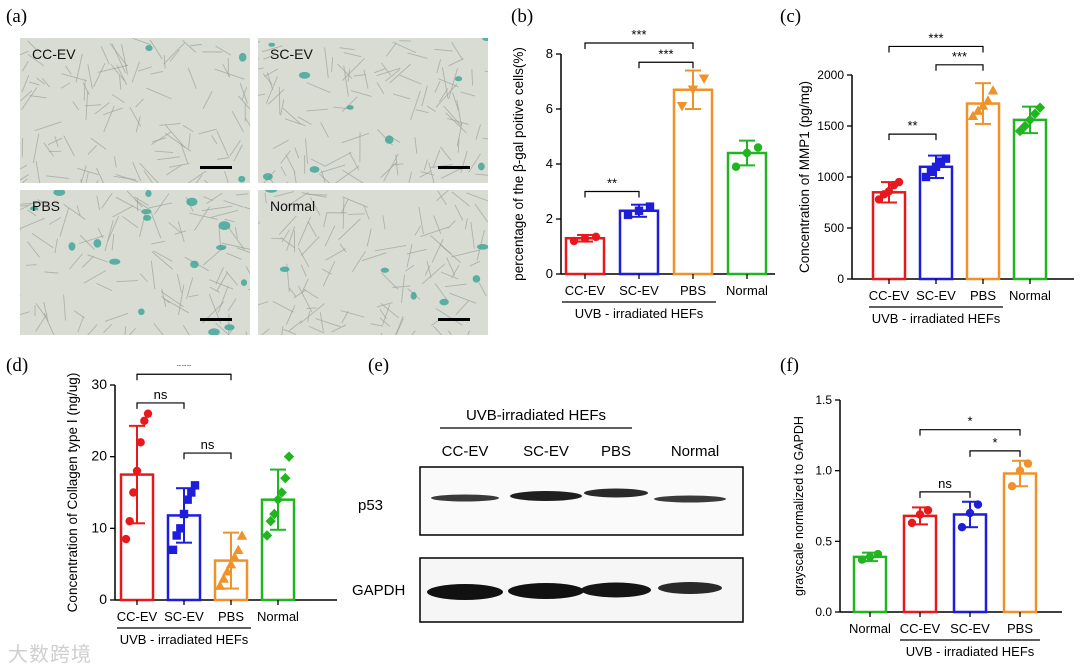  I want to click on micrograph-label: SC-EV, so click(291, 54).